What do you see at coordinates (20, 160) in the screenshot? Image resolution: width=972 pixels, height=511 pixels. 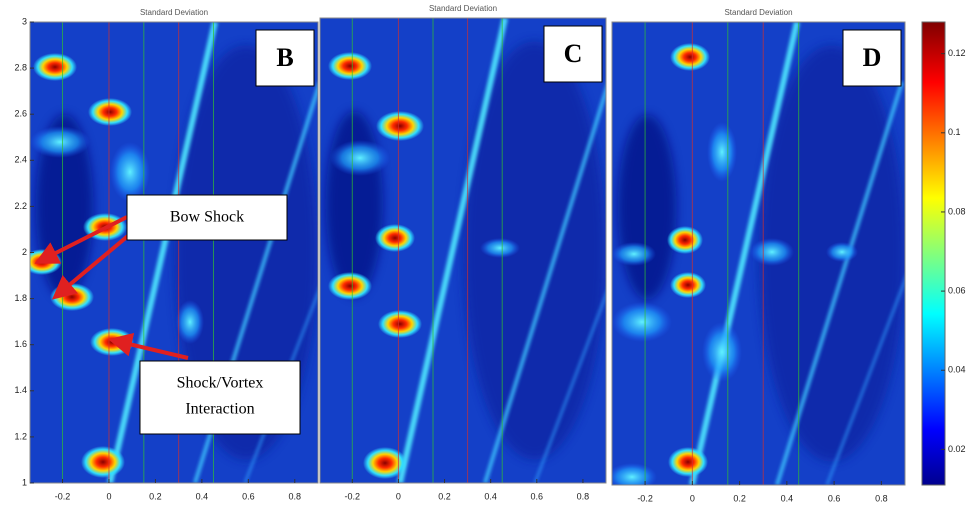 I see `y-tick-label: 2.4` at bounding box center [20, 160].